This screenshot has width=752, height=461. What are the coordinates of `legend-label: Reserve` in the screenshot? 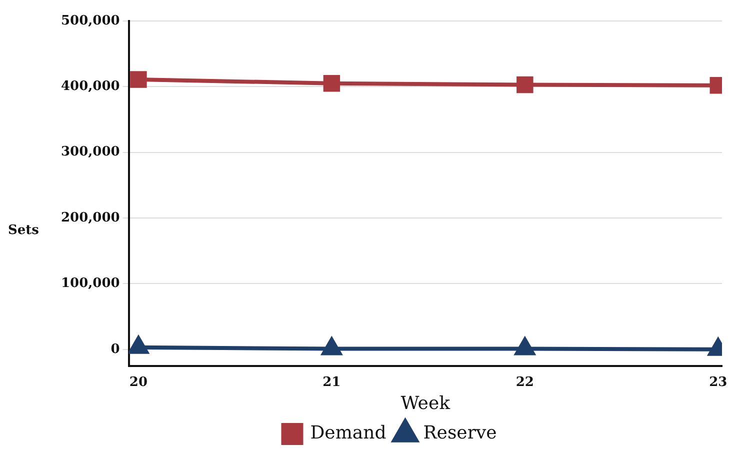 It's located at (460, 433).